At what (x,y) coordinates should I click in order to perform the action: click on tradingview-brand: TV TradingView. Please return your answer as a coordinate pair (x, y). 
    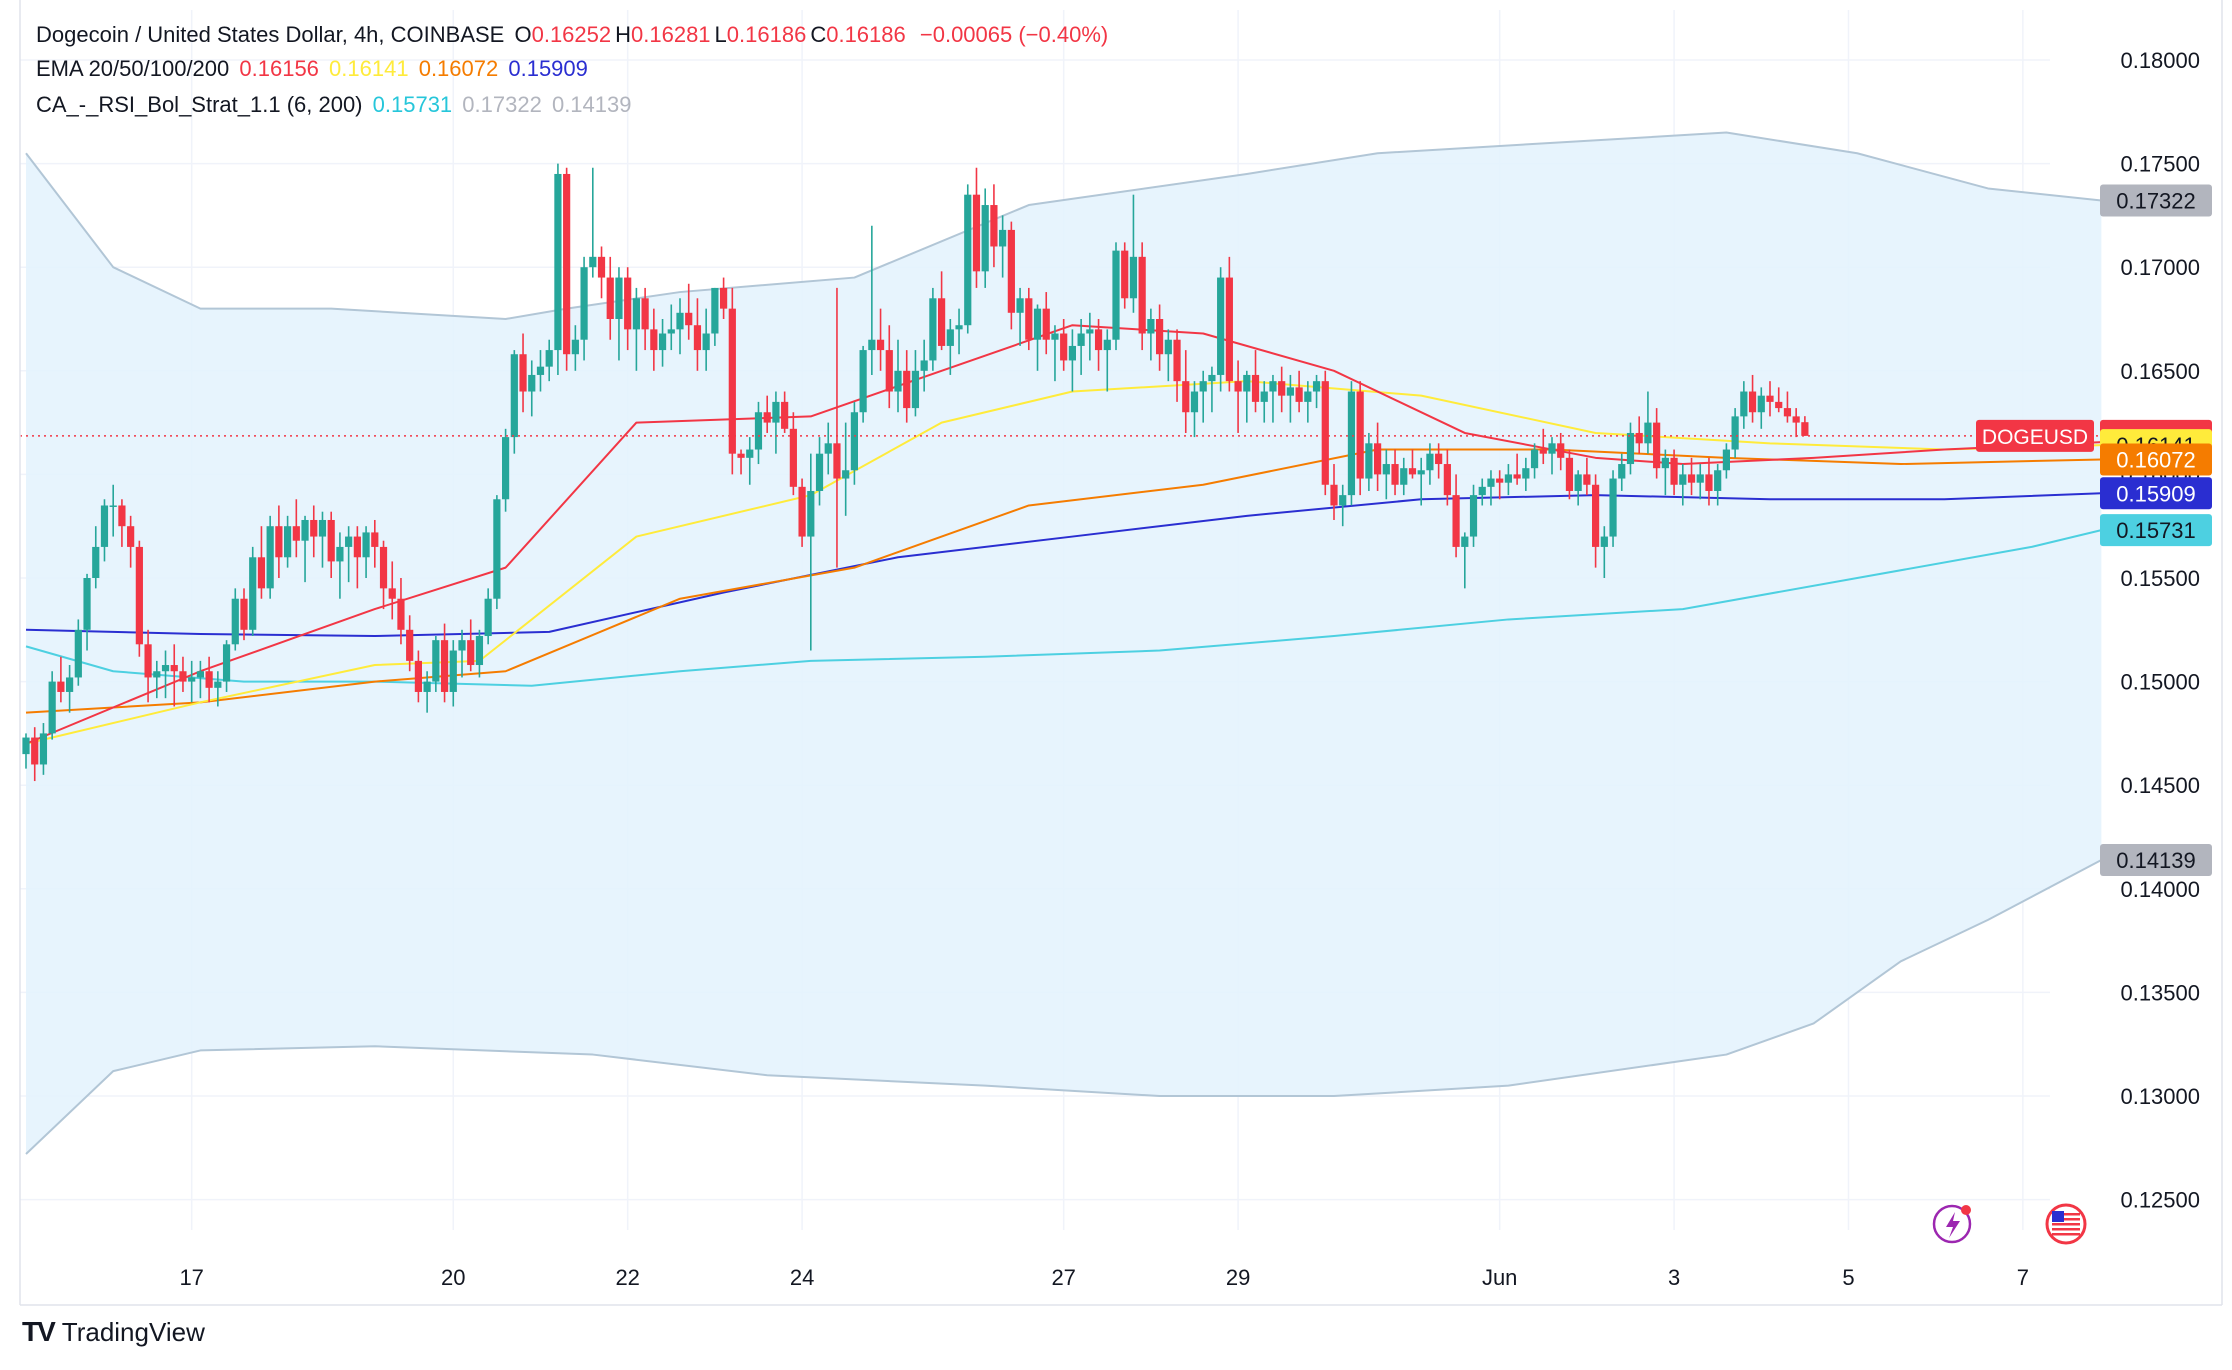
    Looking at the image, I should click on (113, 1332).